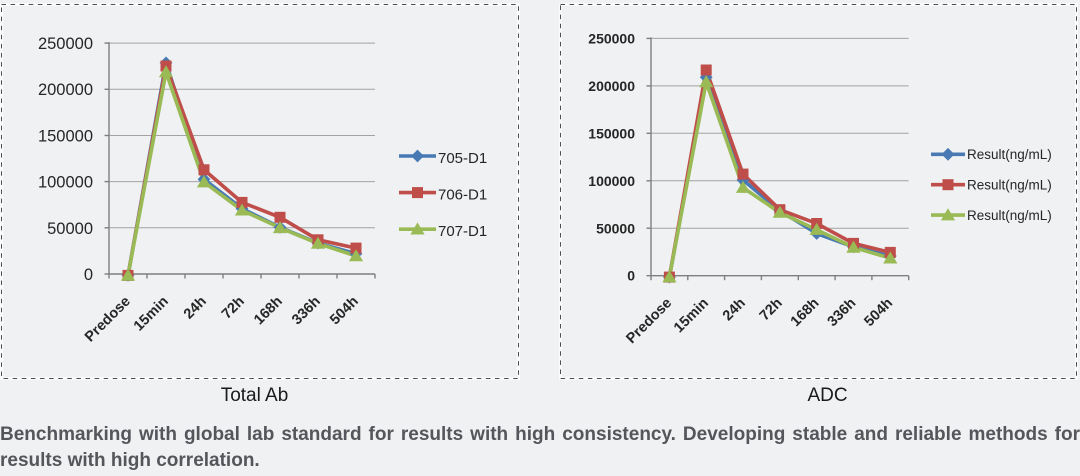 The image size is (1080, 476). I want to click on svg-text: 706-D1, so click(462, 194).